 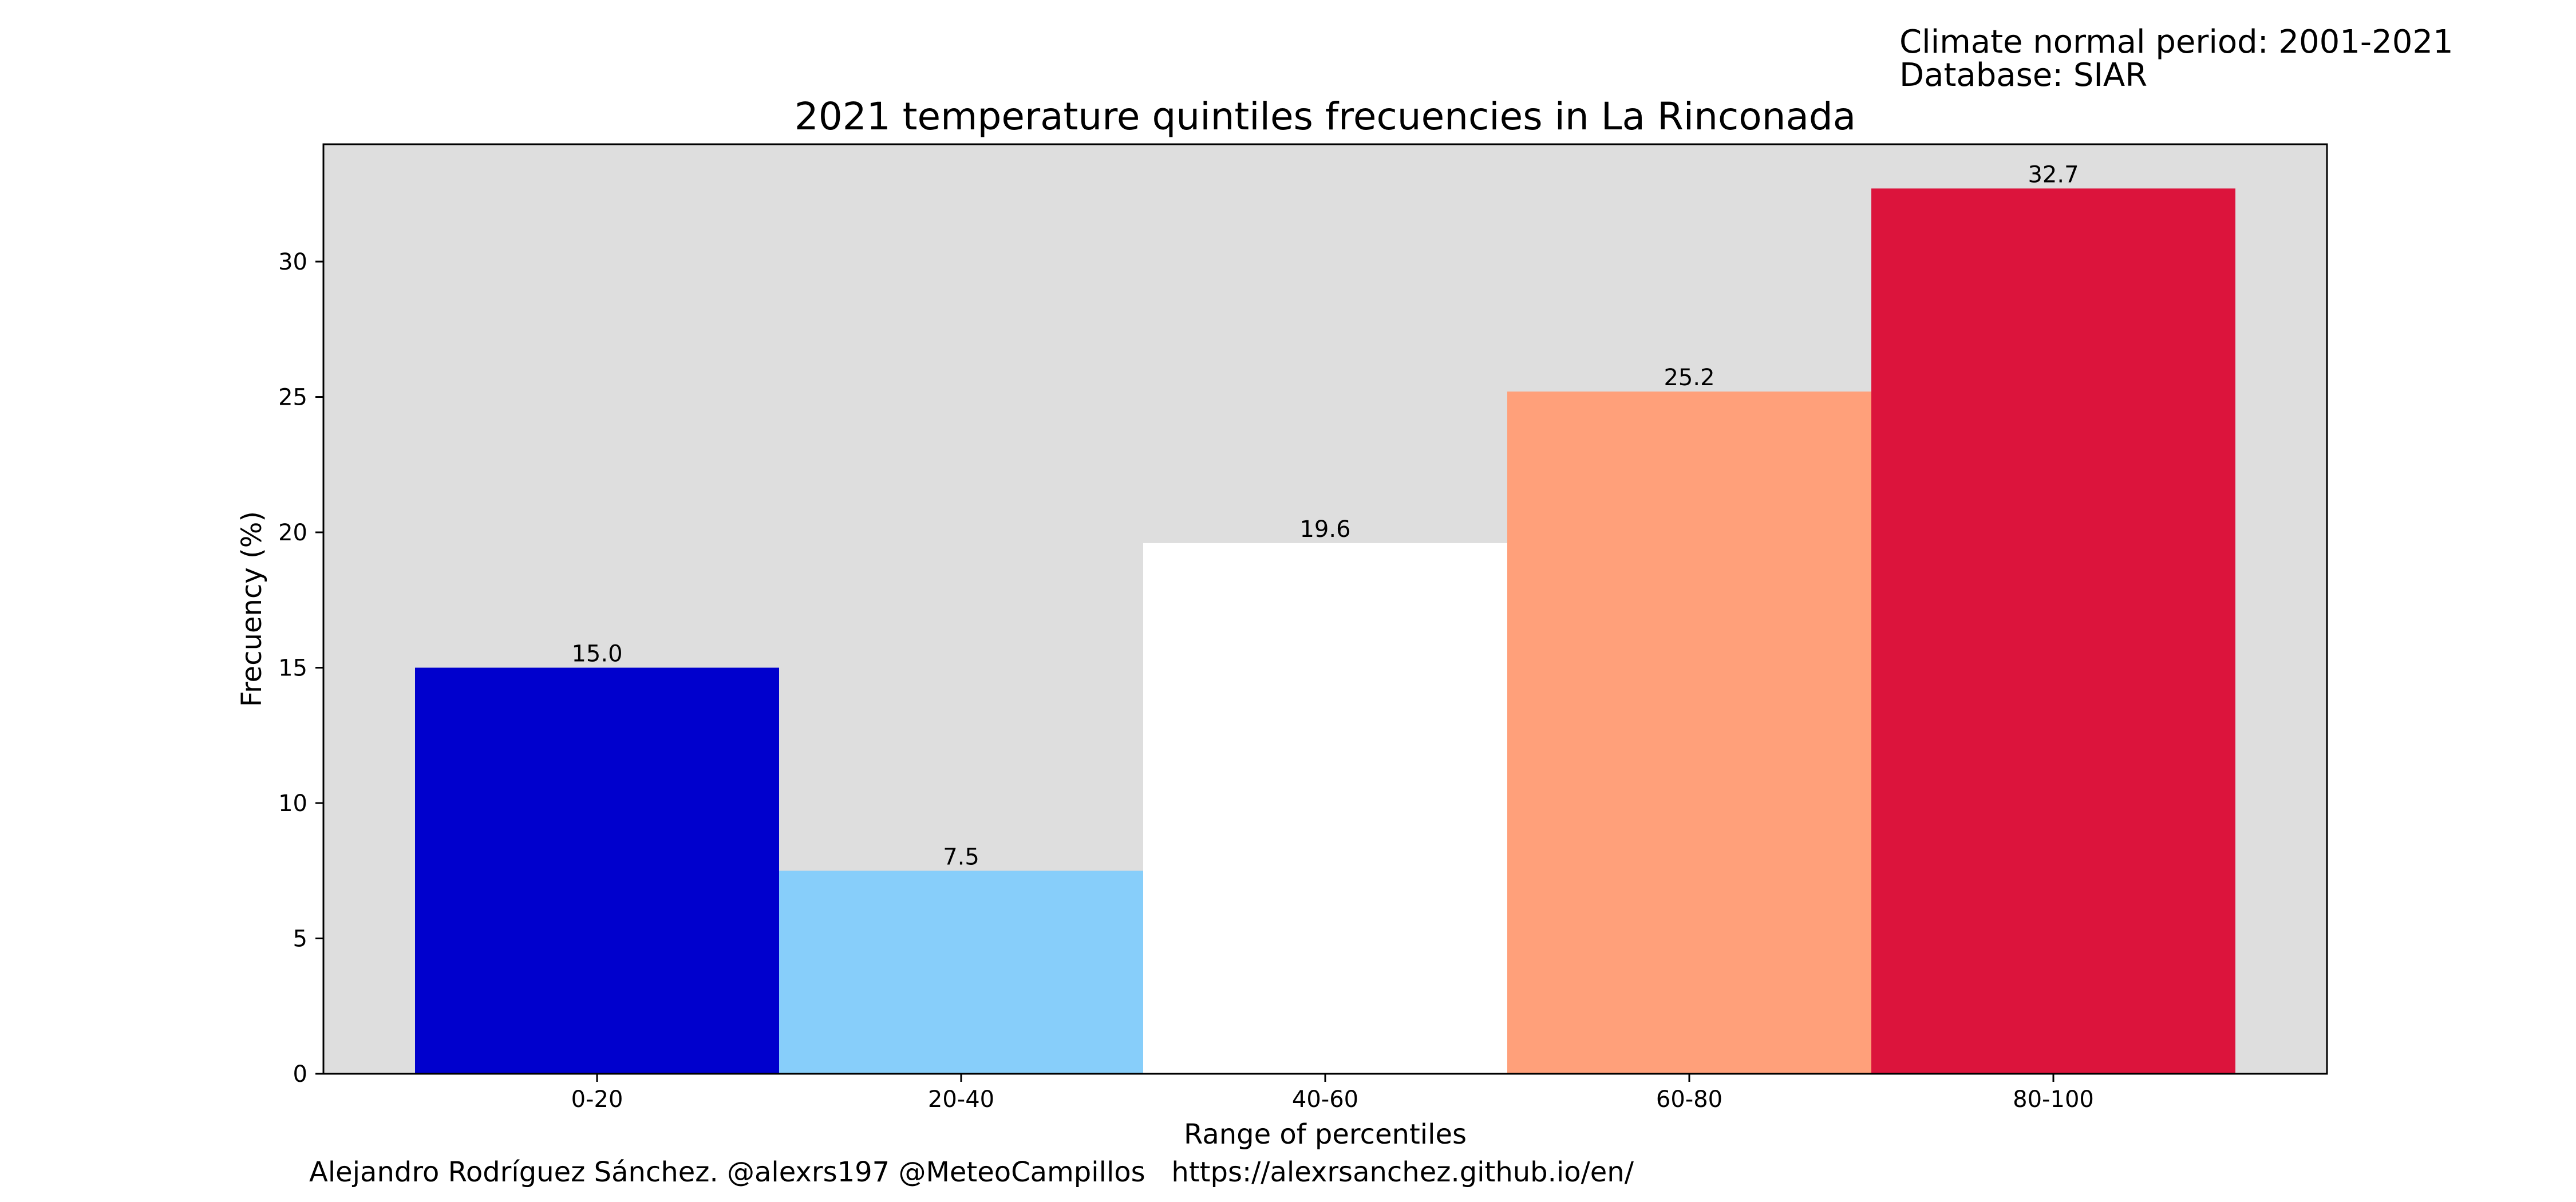 I want to click on x-tick-label: 60-80, so click(x=1689, y=1100).